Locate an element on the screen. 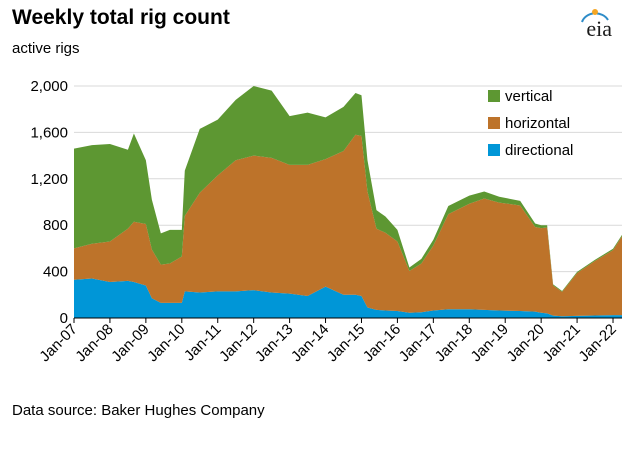 The image size is (626, 460). legend-swatch-directional is located at coordinates (494, 150).